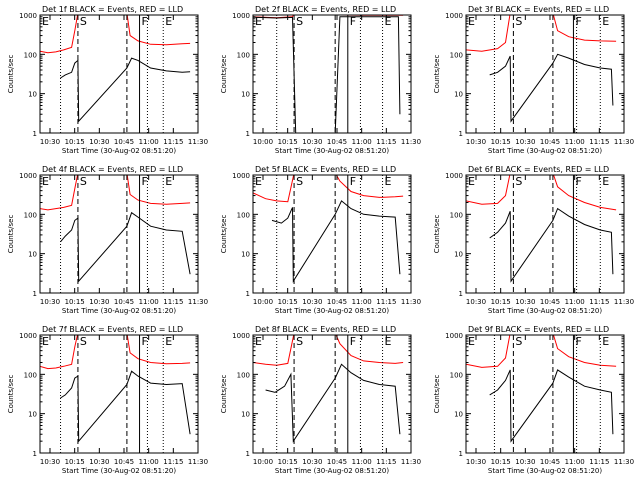  Describe the element at coordinates (112, 169) in the screenshot. I see `chart-title: Det 4f BLACK = Events, RED = LLD` at that location.